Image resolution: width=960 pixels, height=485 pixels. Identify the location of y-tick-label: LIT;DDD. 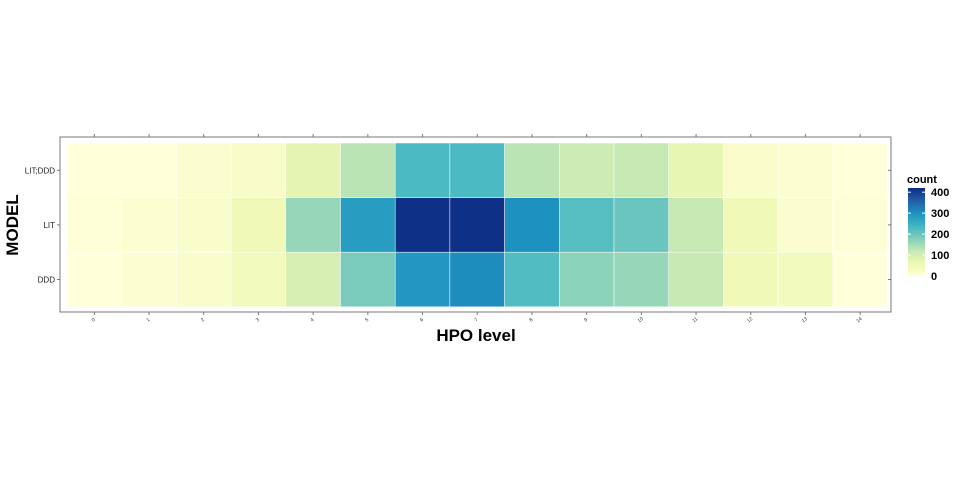
(40, 170).